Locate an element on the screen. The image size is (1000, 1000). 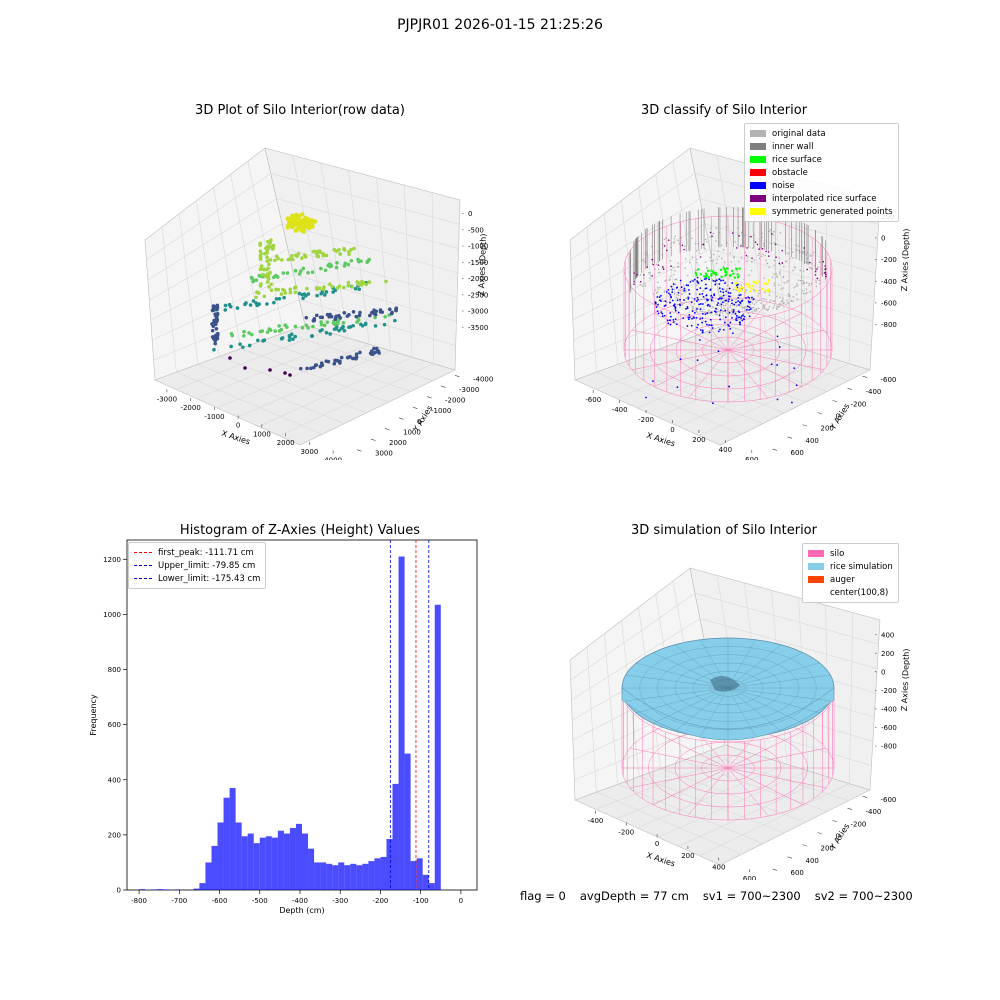
raw-plot-title: 3D Plot of Silo Interior(row data) is located at coordinates (300, 110).